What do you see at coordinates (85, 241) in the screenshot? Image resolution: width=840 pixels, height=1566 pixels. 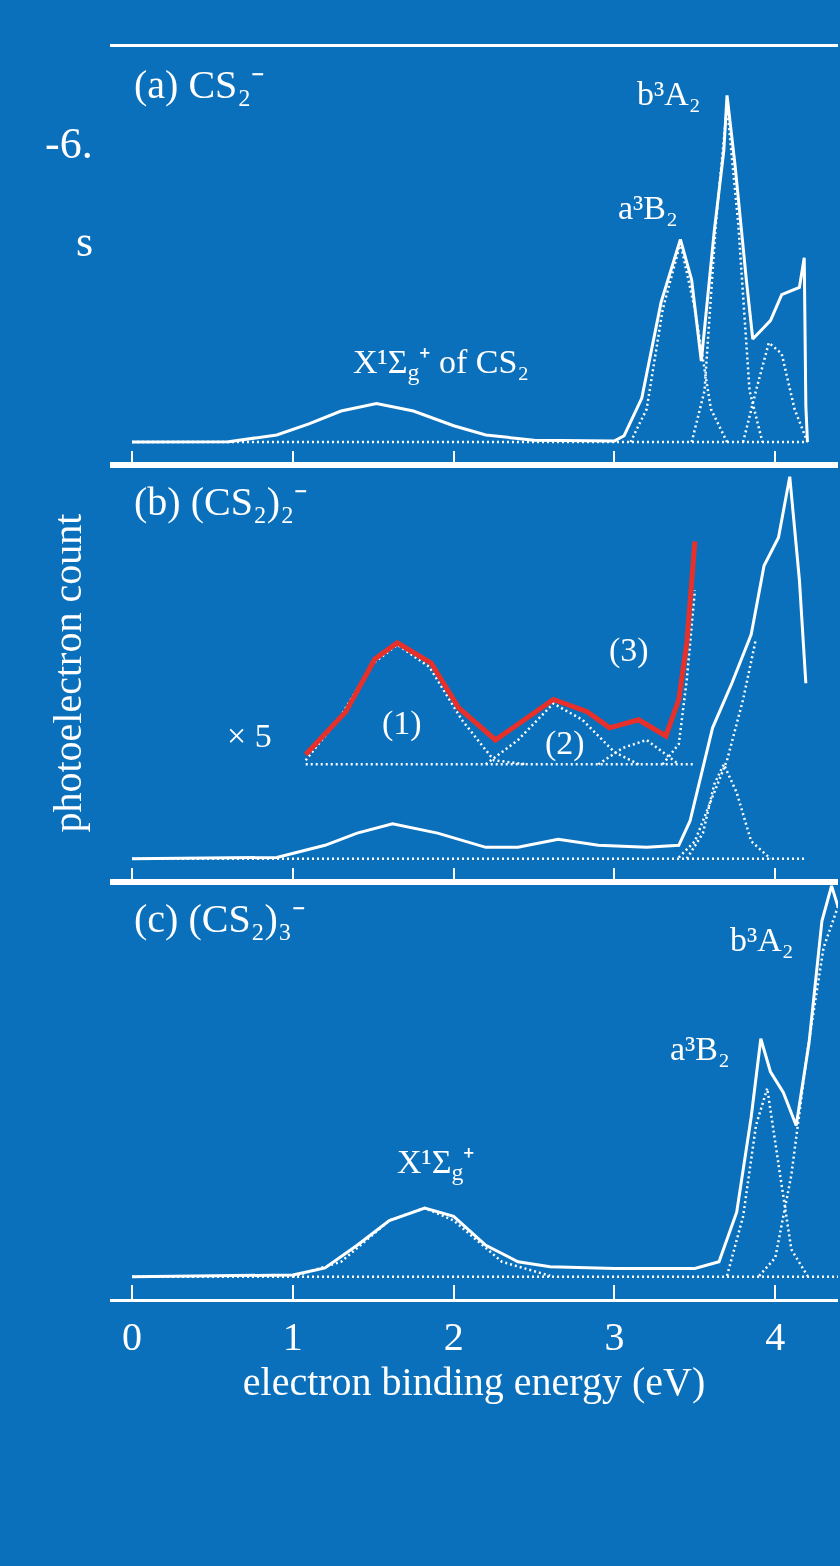 I see `text: s` at bounding box center [85, 241].